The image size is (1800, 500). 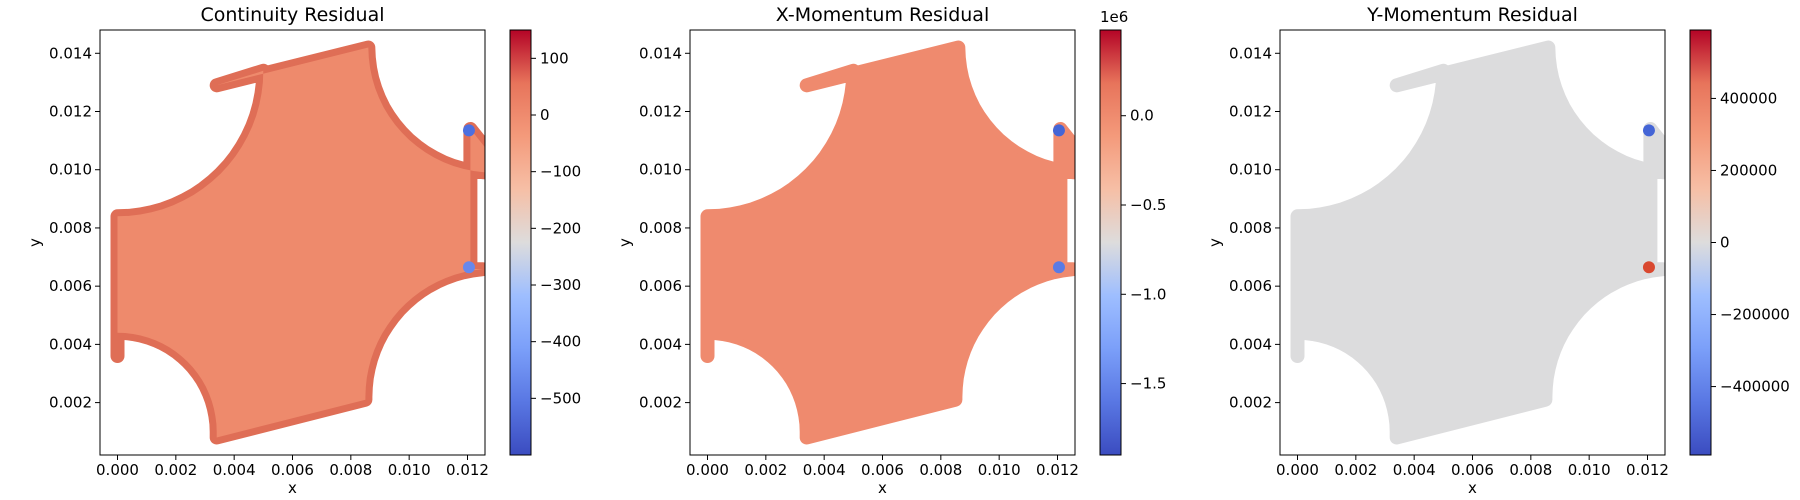 I want to click on colorbar: 0.0 −0.5 −1.0 −1.5 1e6, so click(x=1132, y=232).